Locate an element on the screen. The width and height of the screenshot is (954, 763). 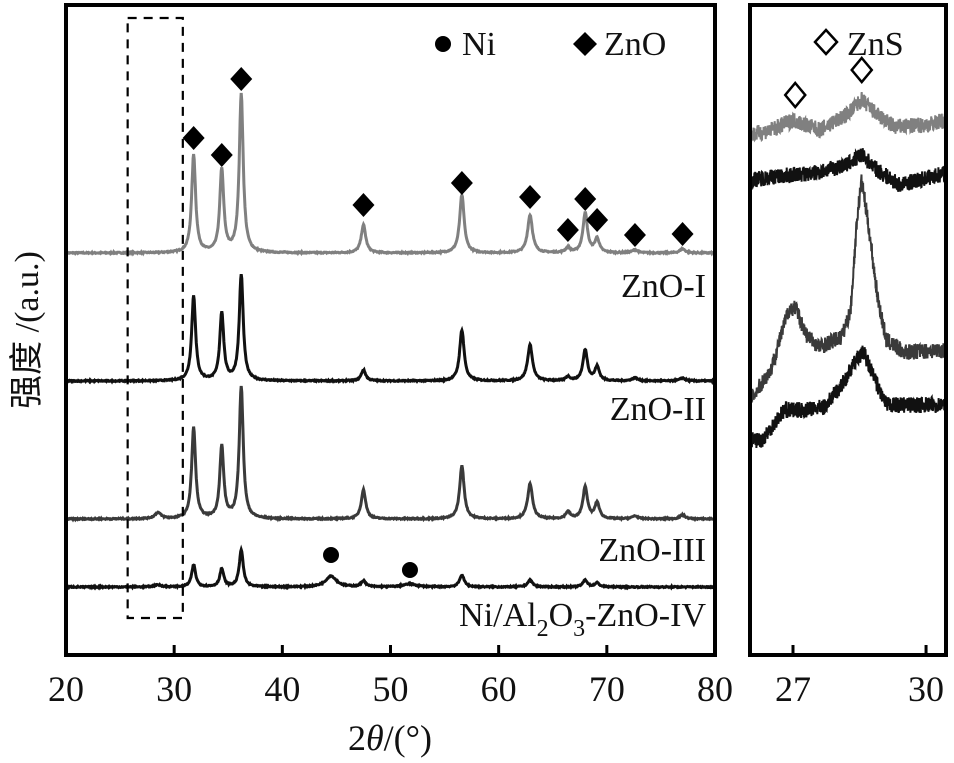
zoom-panel-traces is located at coordinates (848, 270).